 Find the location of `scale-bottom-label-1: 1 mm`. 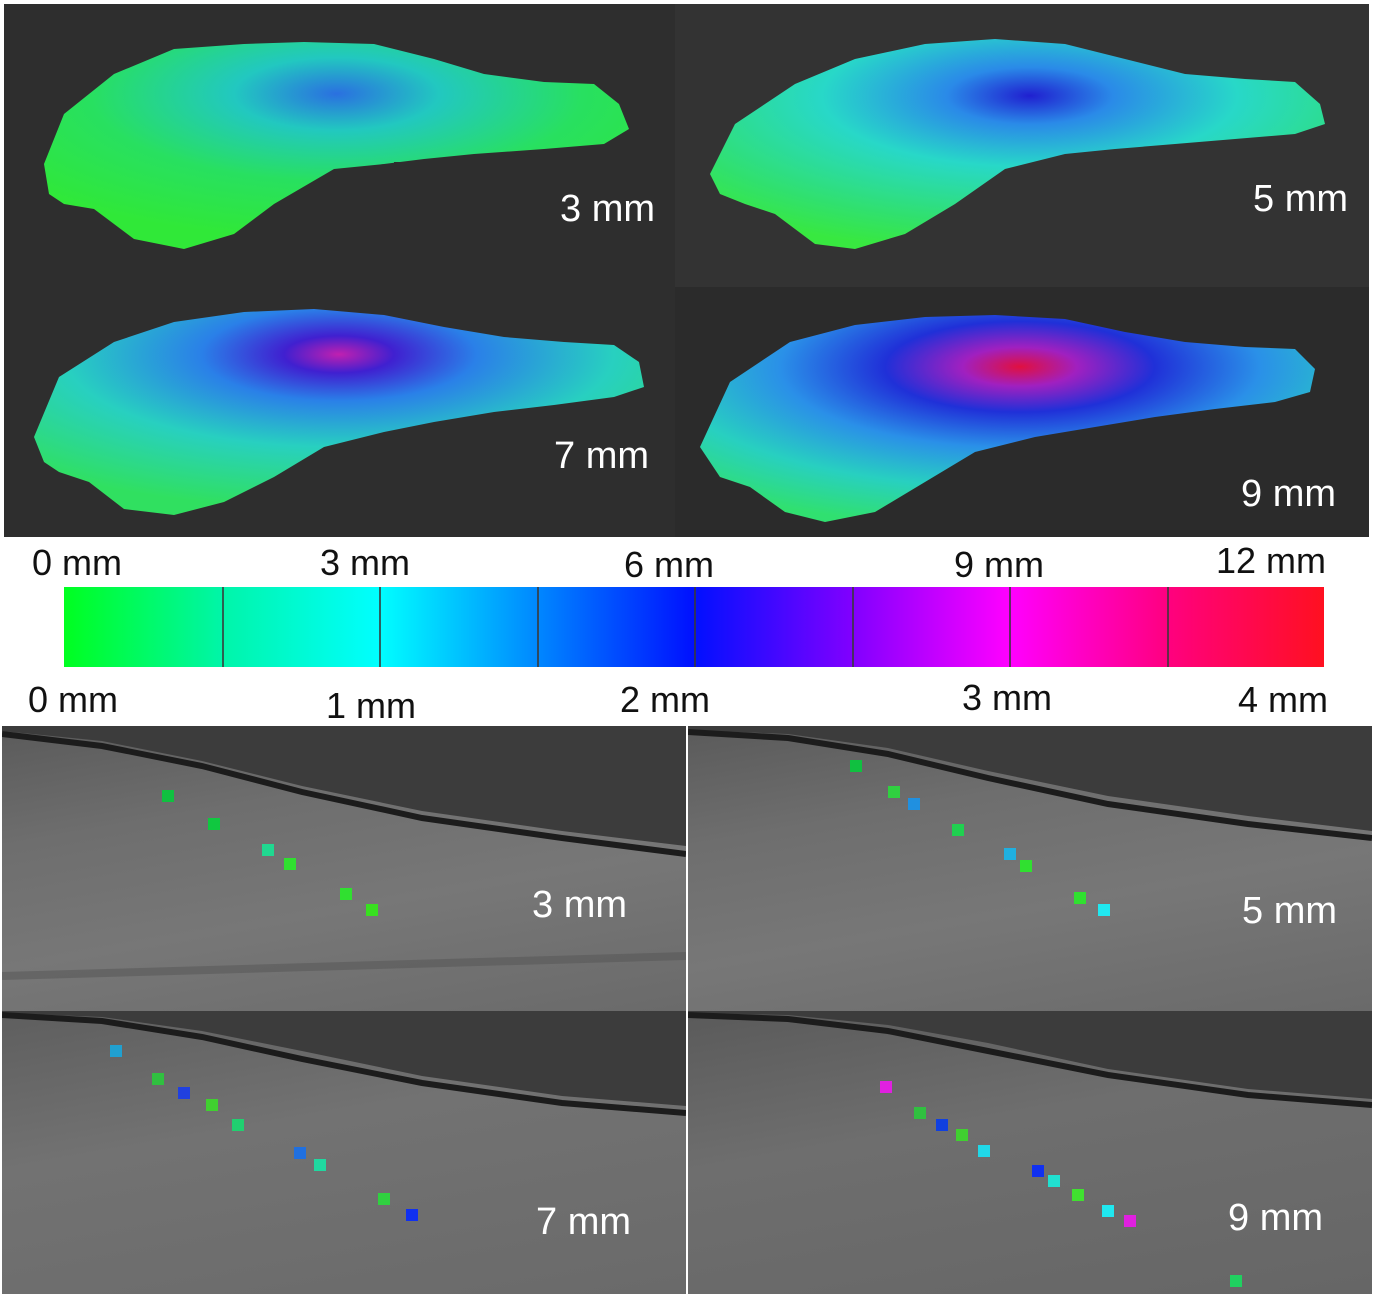

scale-bottom-label-1: 1 mm is located at coordinates (371, 705).